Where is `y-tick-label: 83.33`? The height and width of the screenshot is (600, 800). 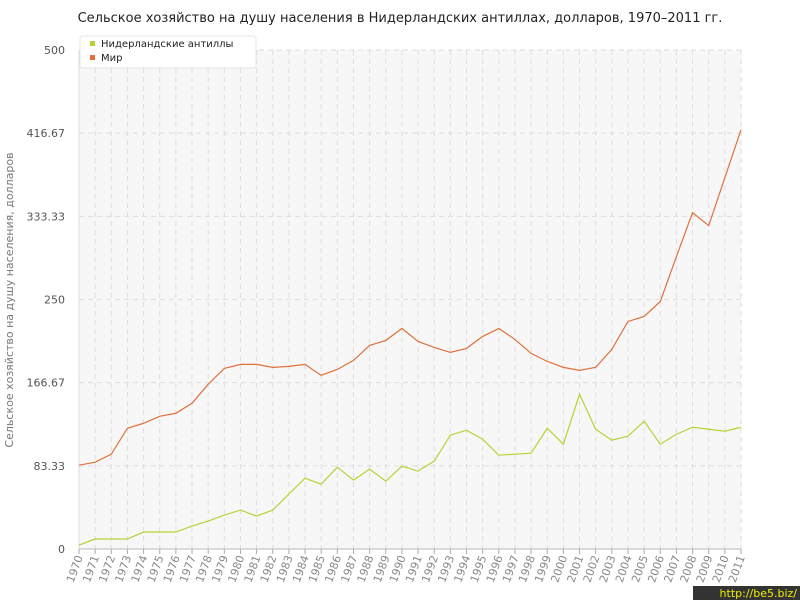
y-tick-label: 83.33 is located at coordinates (50, 466).